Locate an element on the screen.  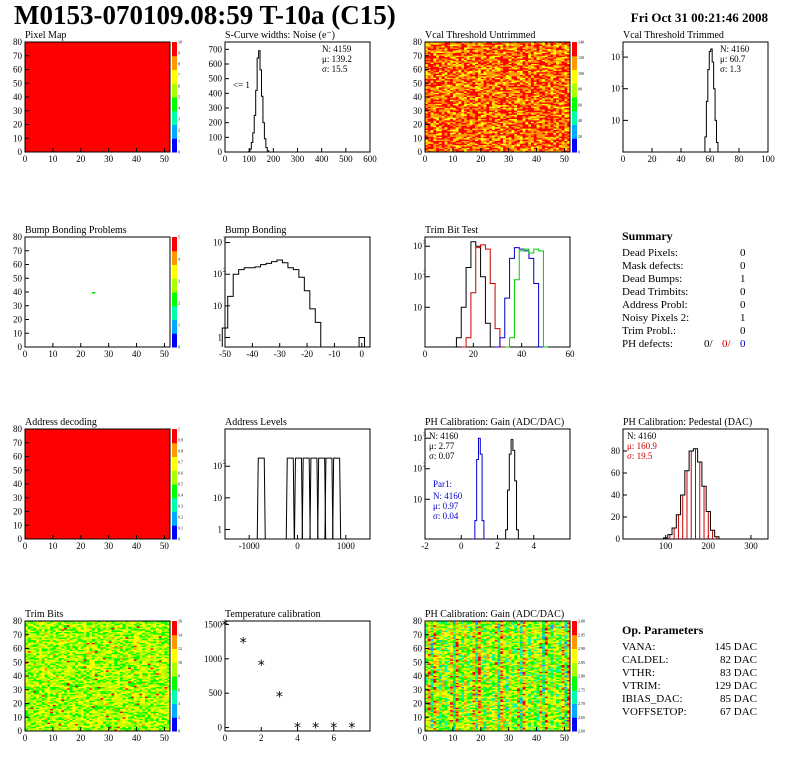
y-tick-label: 30 is located at coordinates (18, 498).